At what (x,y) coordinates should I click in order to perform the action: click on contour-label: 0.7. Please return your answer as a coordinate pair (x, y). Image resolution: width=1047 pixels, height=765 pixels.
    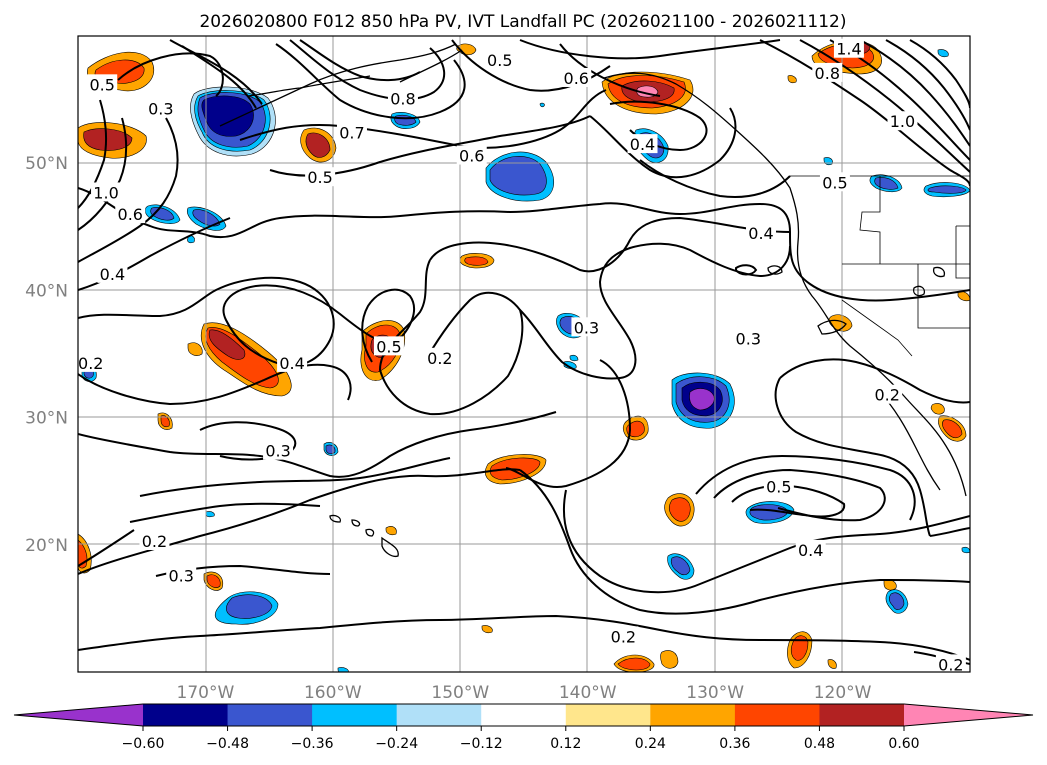
    Looking at the image, I should click on (351, 133).